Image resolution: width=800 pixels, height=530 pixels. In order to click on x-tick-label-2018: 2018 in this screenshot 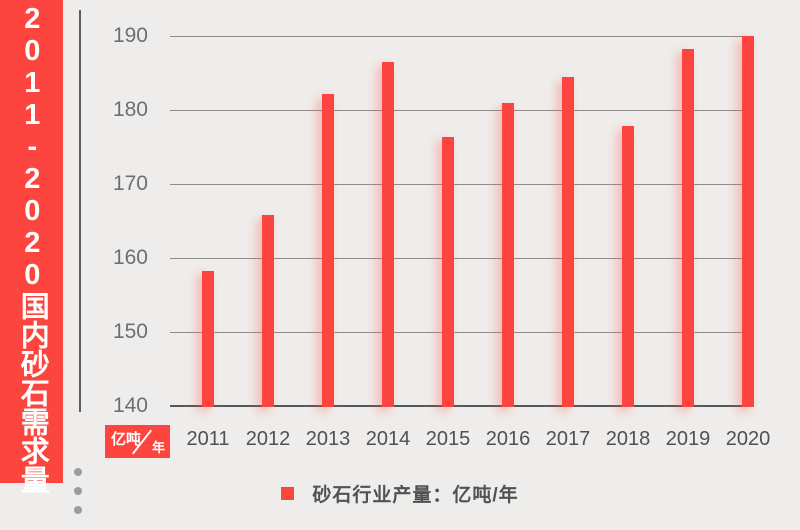, I will do `click(628, 439)`.